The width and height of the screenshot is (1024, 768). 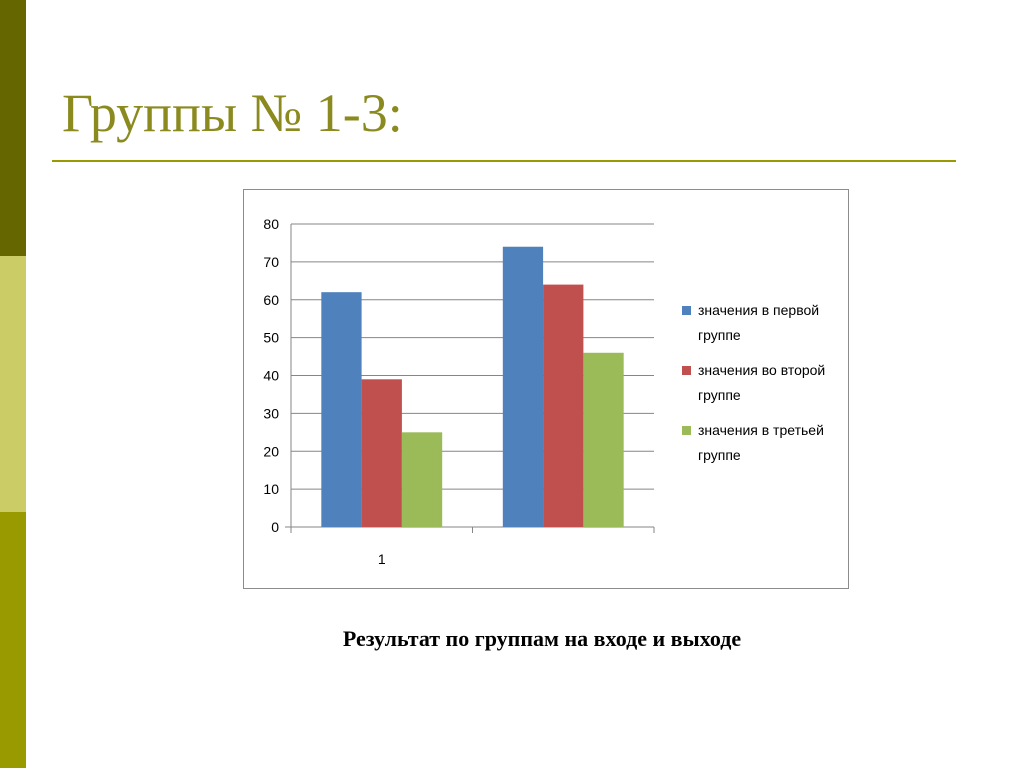 I want to click on legend-label: значения во второй, so click(x=761, y=370).